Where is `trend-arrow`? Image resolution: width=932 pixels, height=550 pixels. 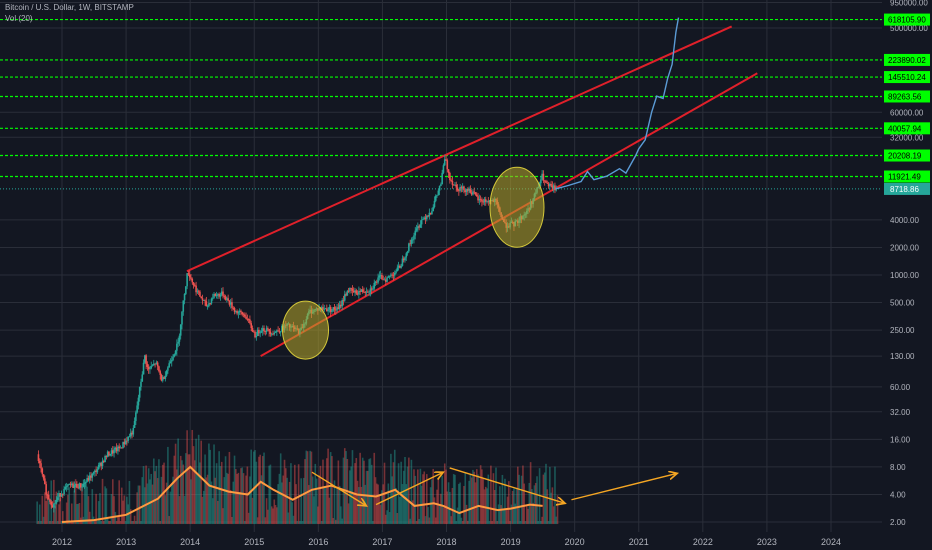 trend-arrow is located at coordinates (338, 488).